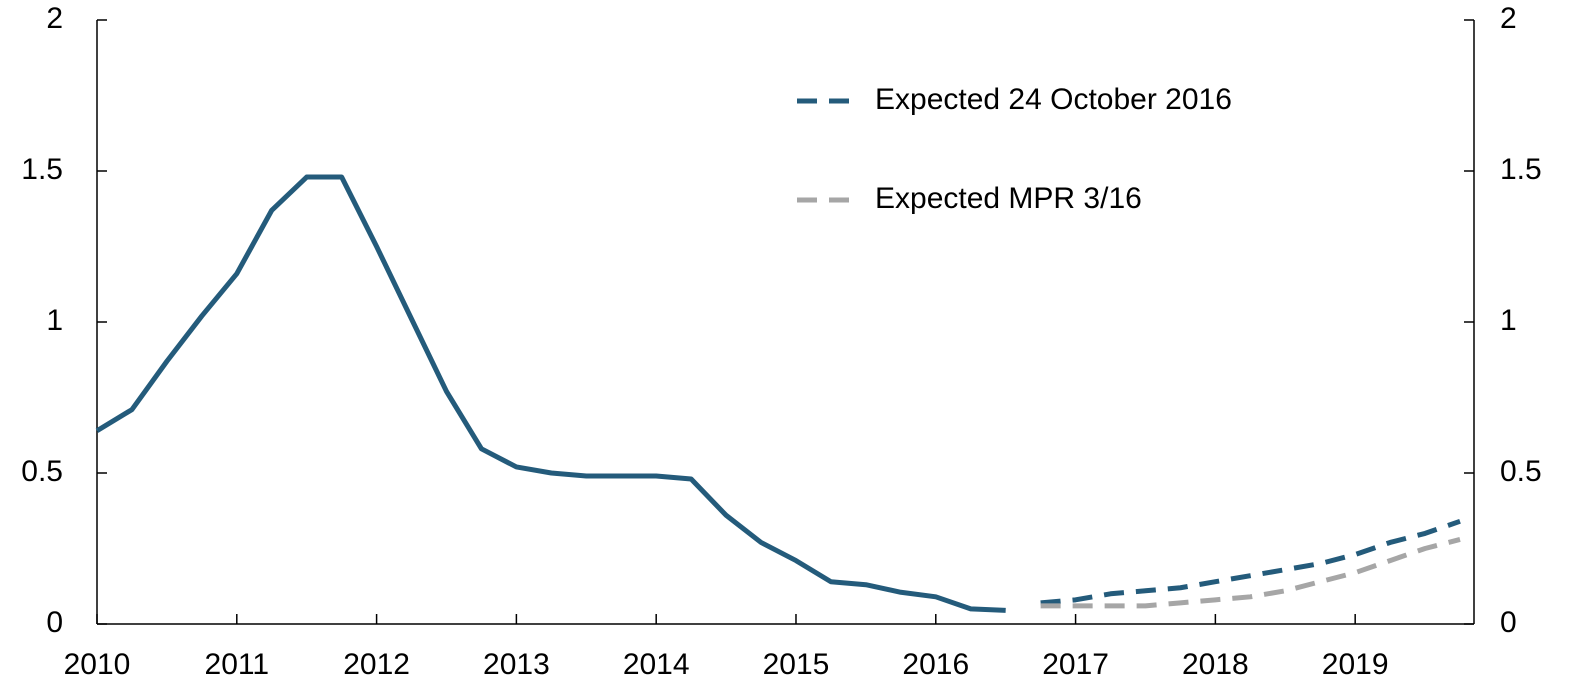 The width and height of the screenshot is (1575, 687). Describe the element at coordinates (54, 622) in the screenshot. I see `y-tick-label: 0` at that location.